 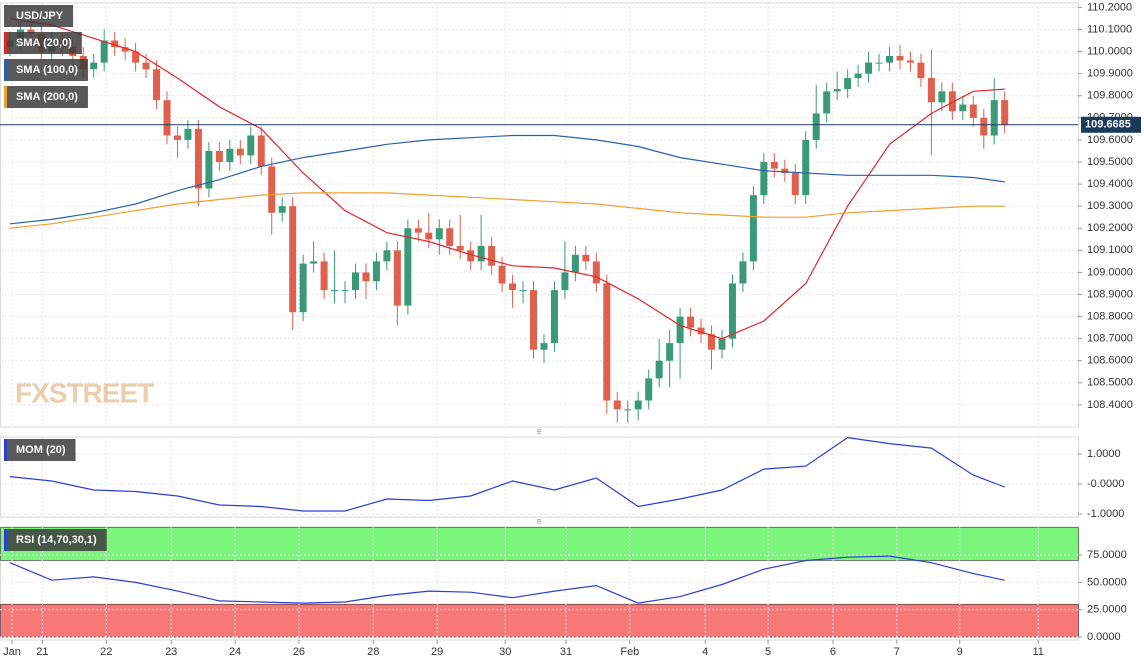 I want to click on y-tick-label: 75.0000, so click(x=1107, y=555).